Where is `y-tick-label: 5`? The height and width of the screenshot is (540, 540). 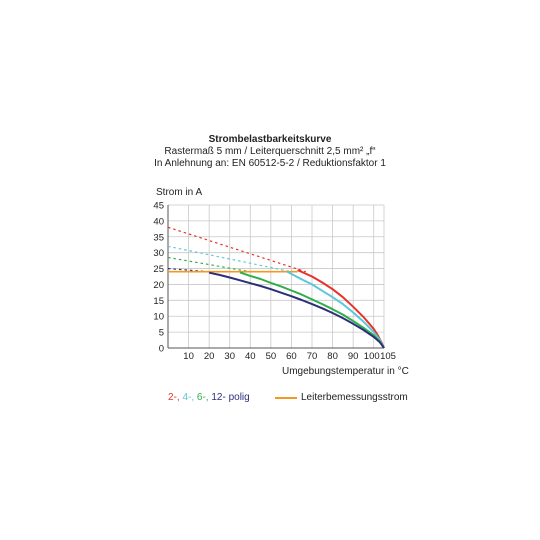
y-tick-label: 5 is located at coordinates (161, 333).